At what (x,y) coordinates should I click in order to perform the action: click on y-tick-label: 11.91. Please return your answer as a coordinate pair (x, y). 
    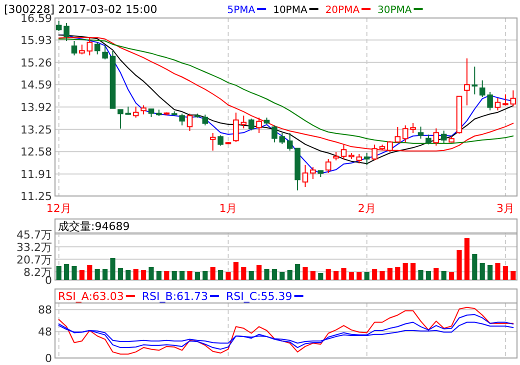
    Looking at the image, I should click on (36, 174).